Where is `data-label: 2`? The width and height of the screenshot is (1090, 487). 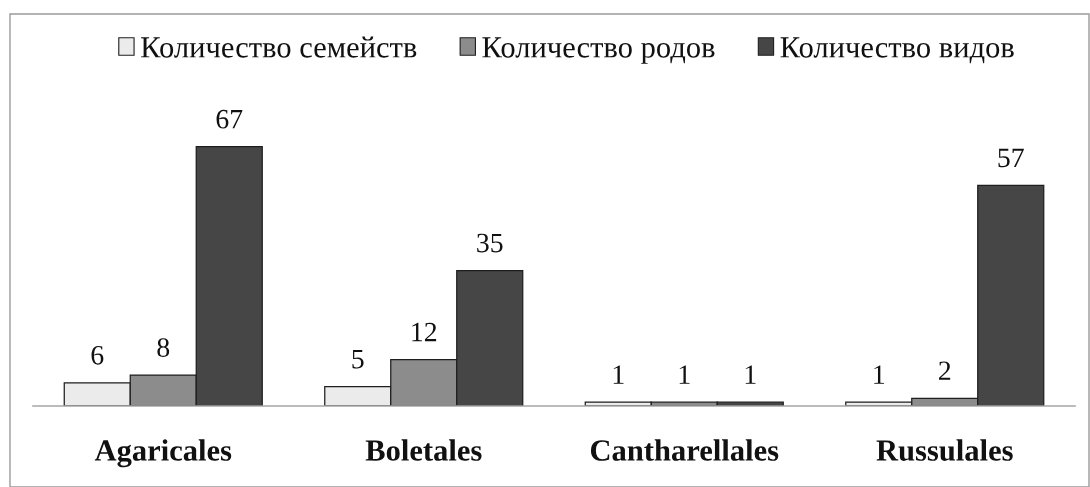
data-label: 2 is located at coordinates (945, 370).